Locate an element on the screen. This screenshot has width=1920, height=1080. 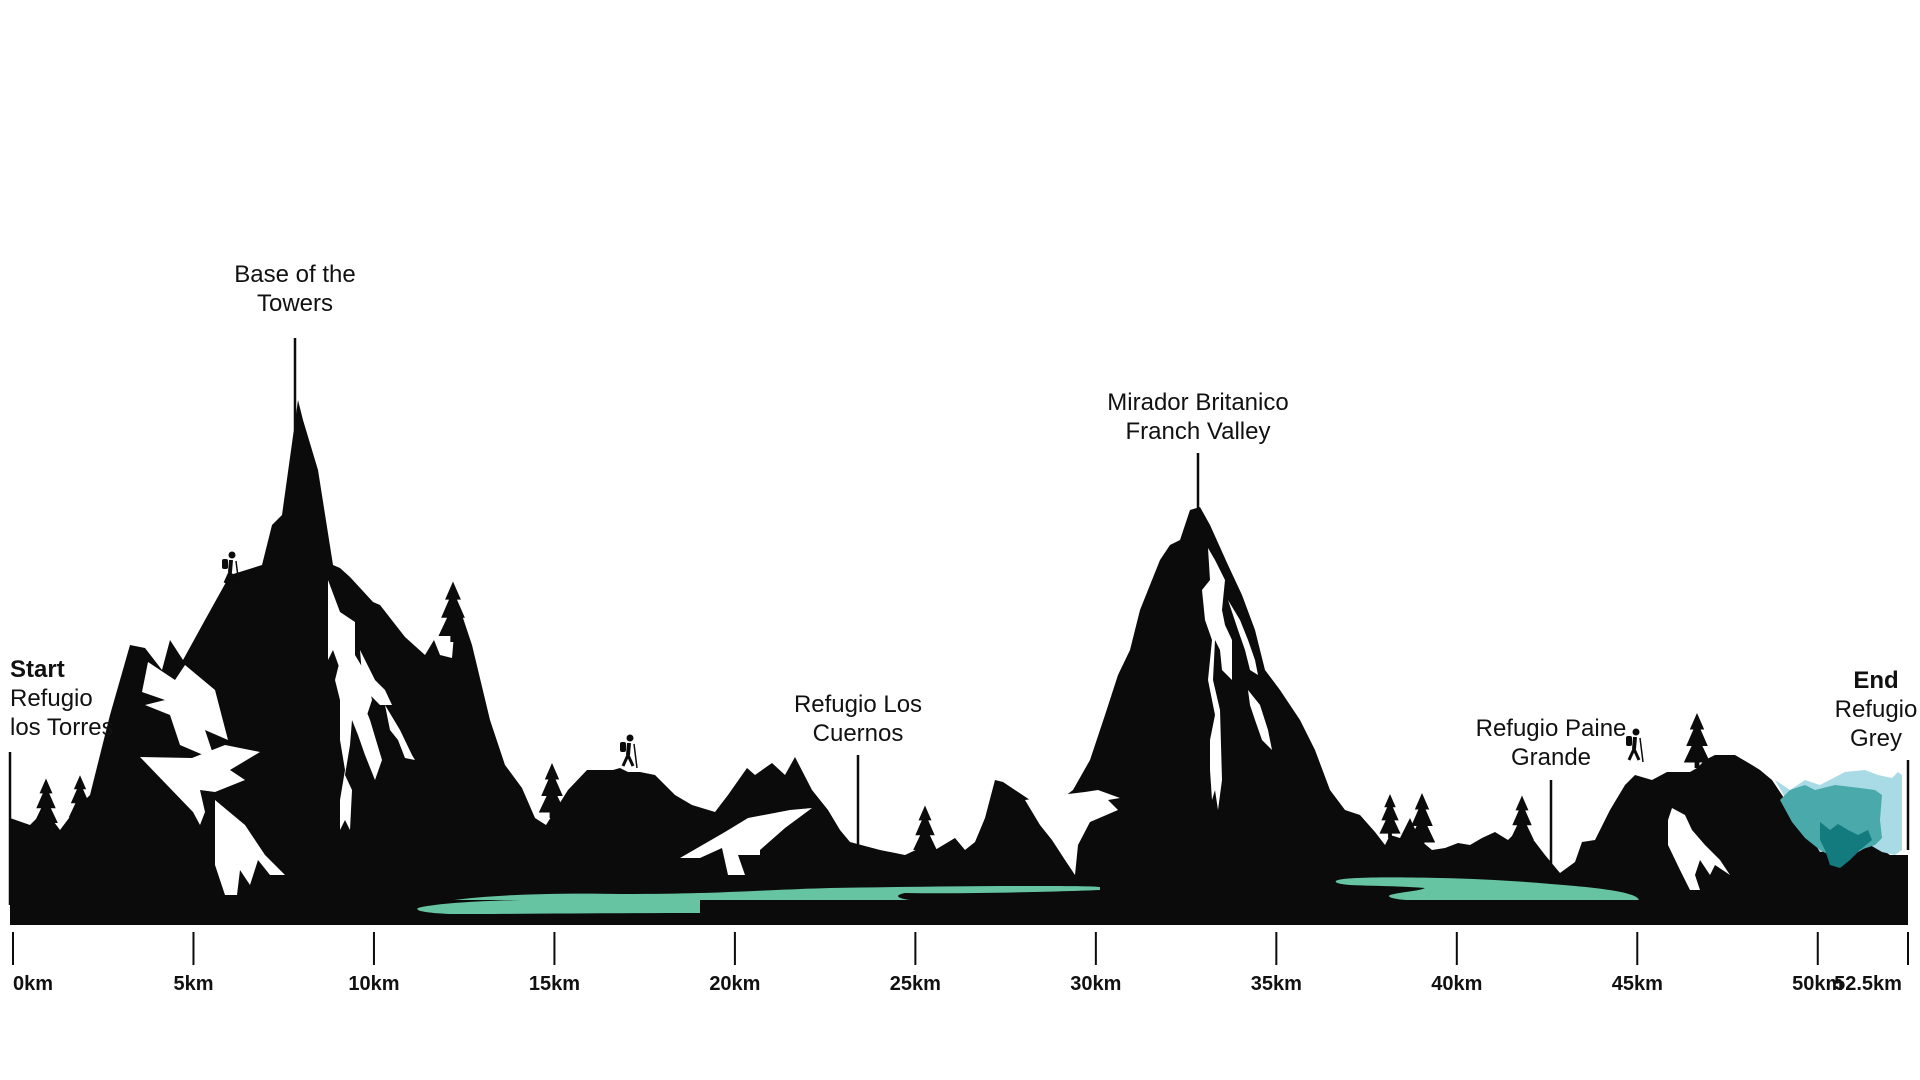
axis-tick-label: 45km is located at coordinates (1637, 984).